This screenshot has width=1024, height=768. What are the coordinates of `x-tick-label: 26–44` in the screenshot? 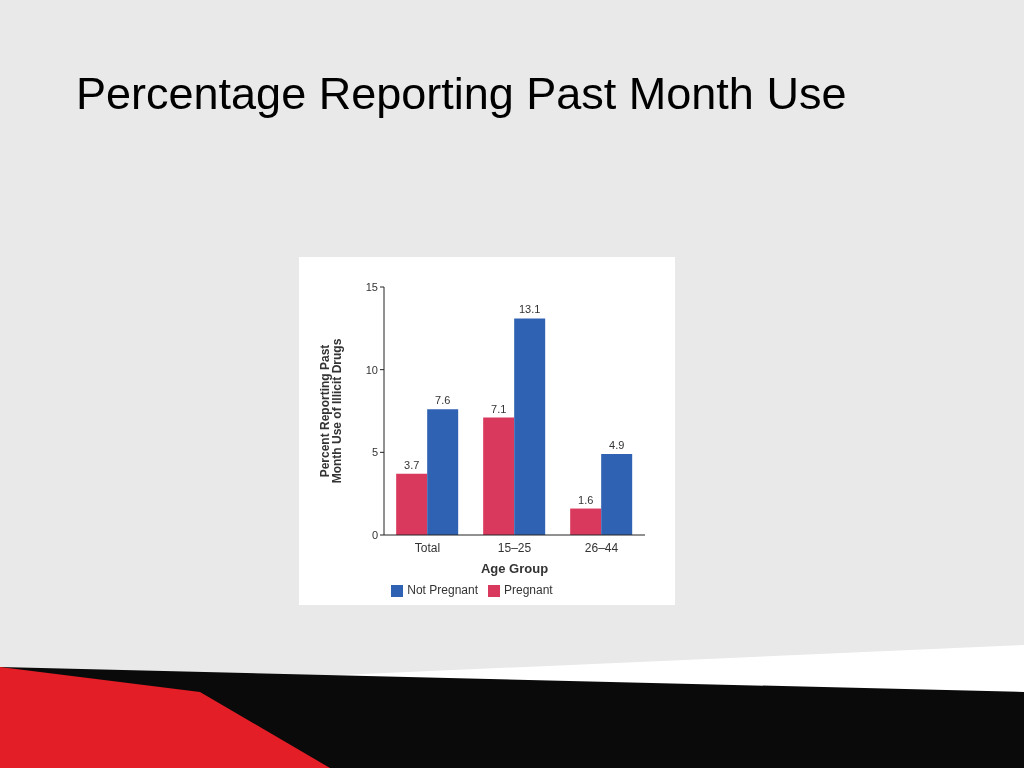 It's located at (601, 547).